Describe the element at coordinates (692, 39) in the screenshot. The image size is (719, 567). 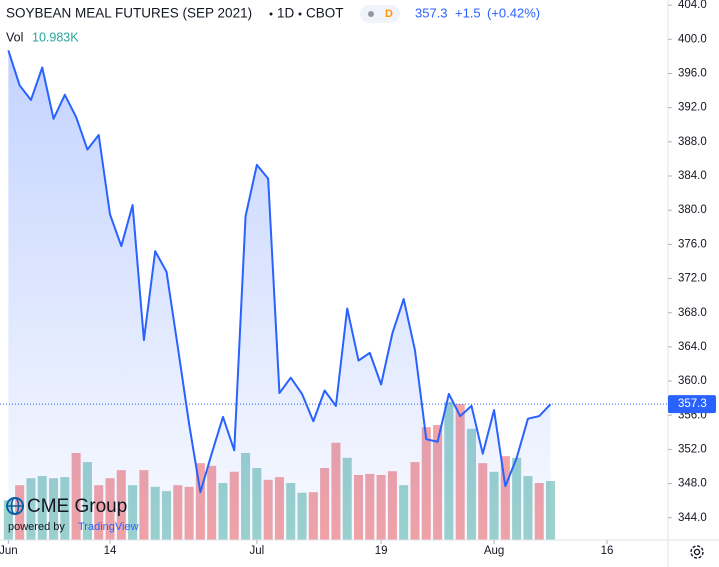
I see `y-tick-label: 400.0` at that location.